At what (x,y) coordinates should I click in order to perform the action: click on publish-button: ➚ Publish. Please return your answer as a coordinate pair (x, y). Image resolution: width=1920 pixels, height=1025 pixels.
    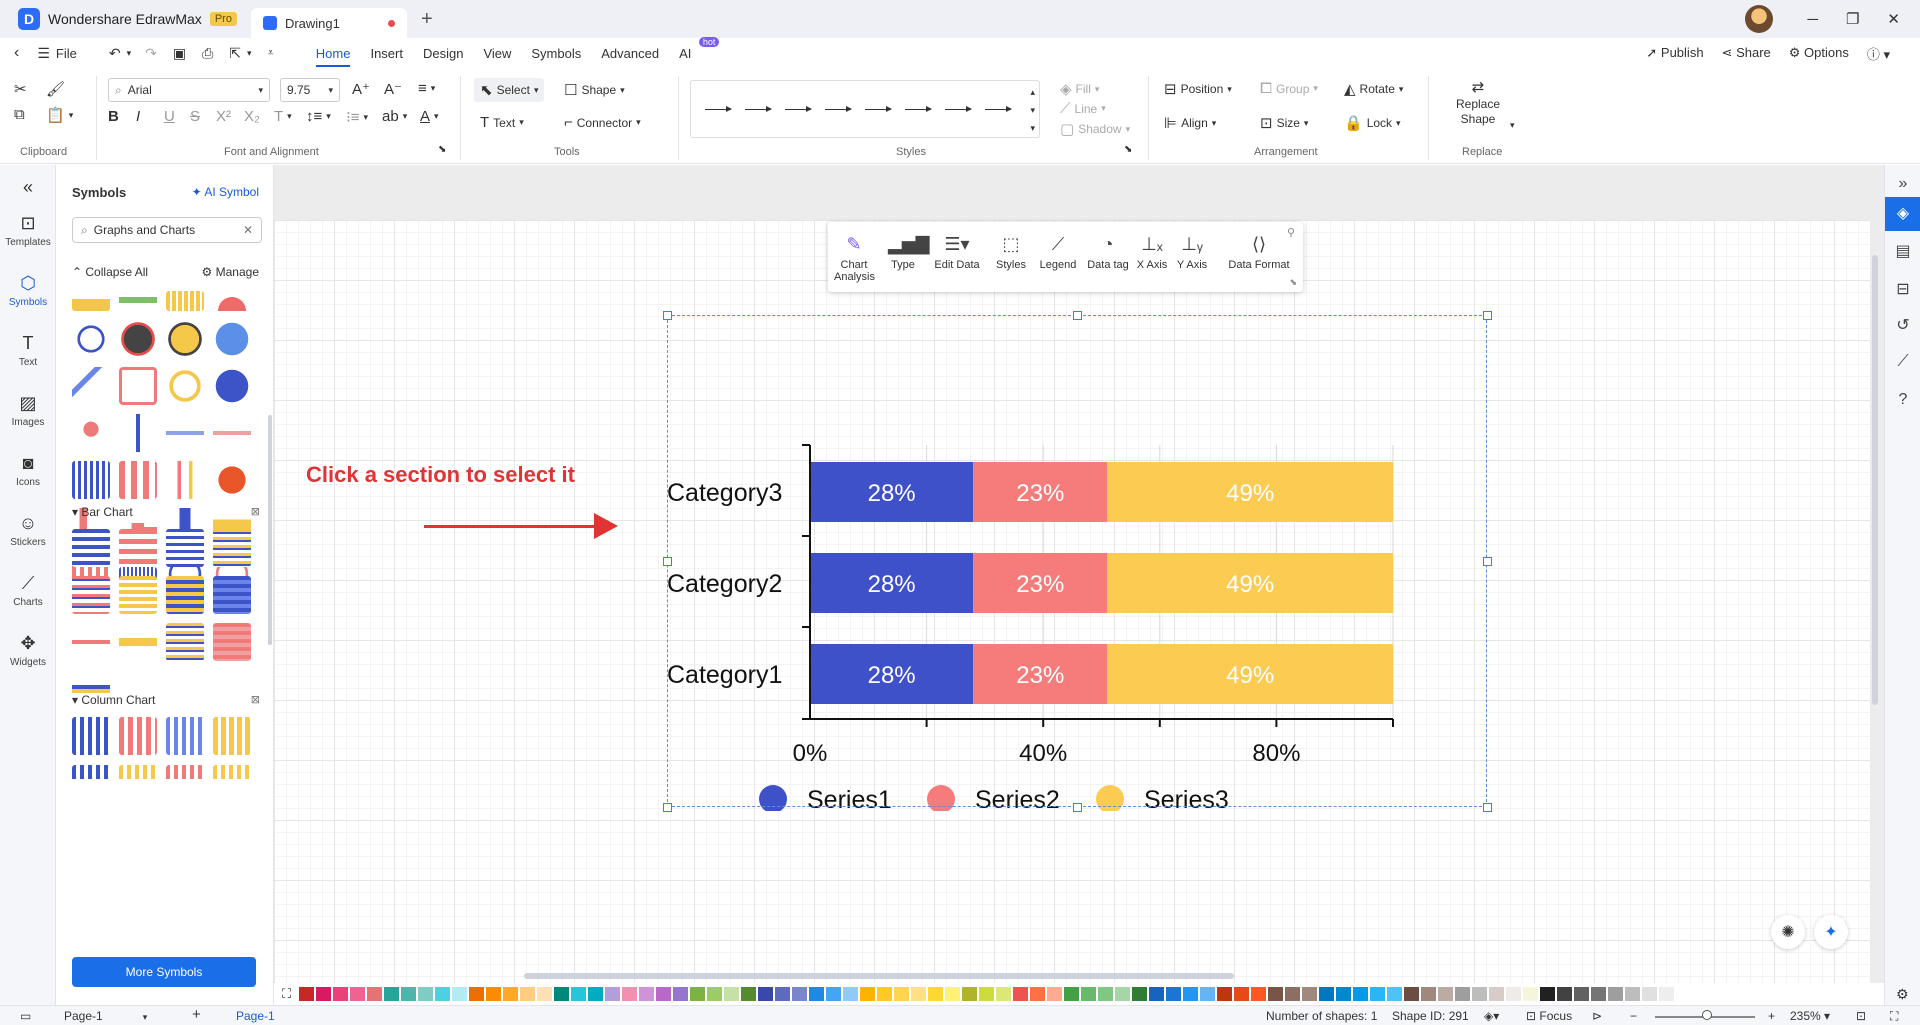
    Looking at the image, I should click on (1674, 53).